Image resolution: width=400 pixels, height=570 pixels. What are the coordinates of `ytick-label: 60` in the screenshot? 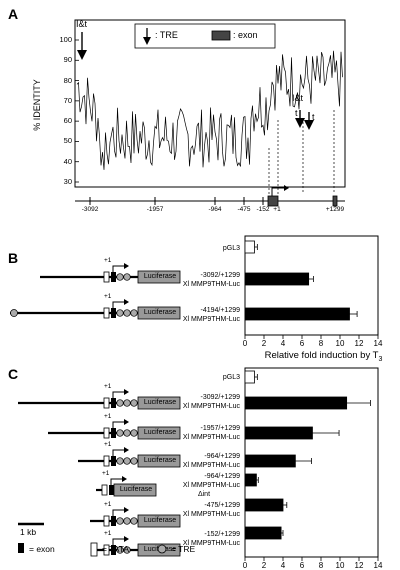 It's located at (67, 121).